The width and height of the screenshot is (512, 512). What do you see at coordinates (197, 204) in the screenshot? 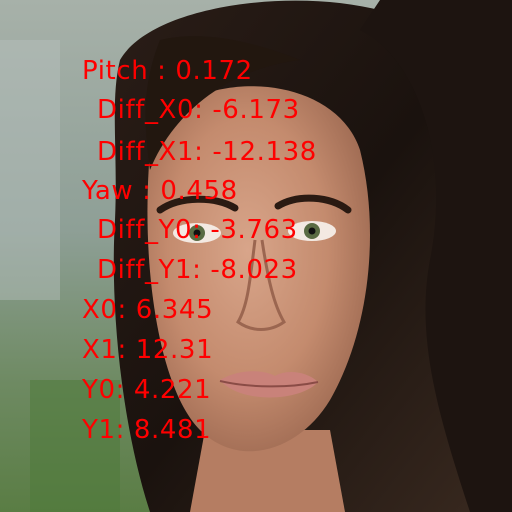
I see `left-eyebrow` at bounding box center [197, 204].